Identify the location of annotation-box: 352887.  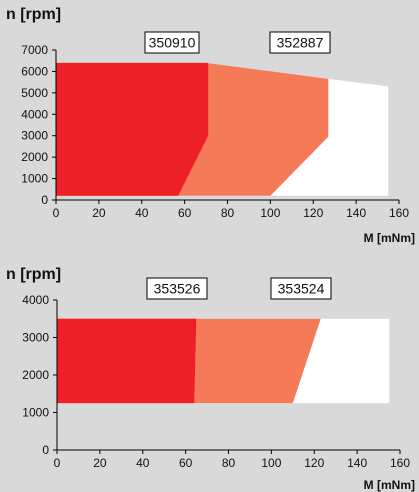
(300, 42).